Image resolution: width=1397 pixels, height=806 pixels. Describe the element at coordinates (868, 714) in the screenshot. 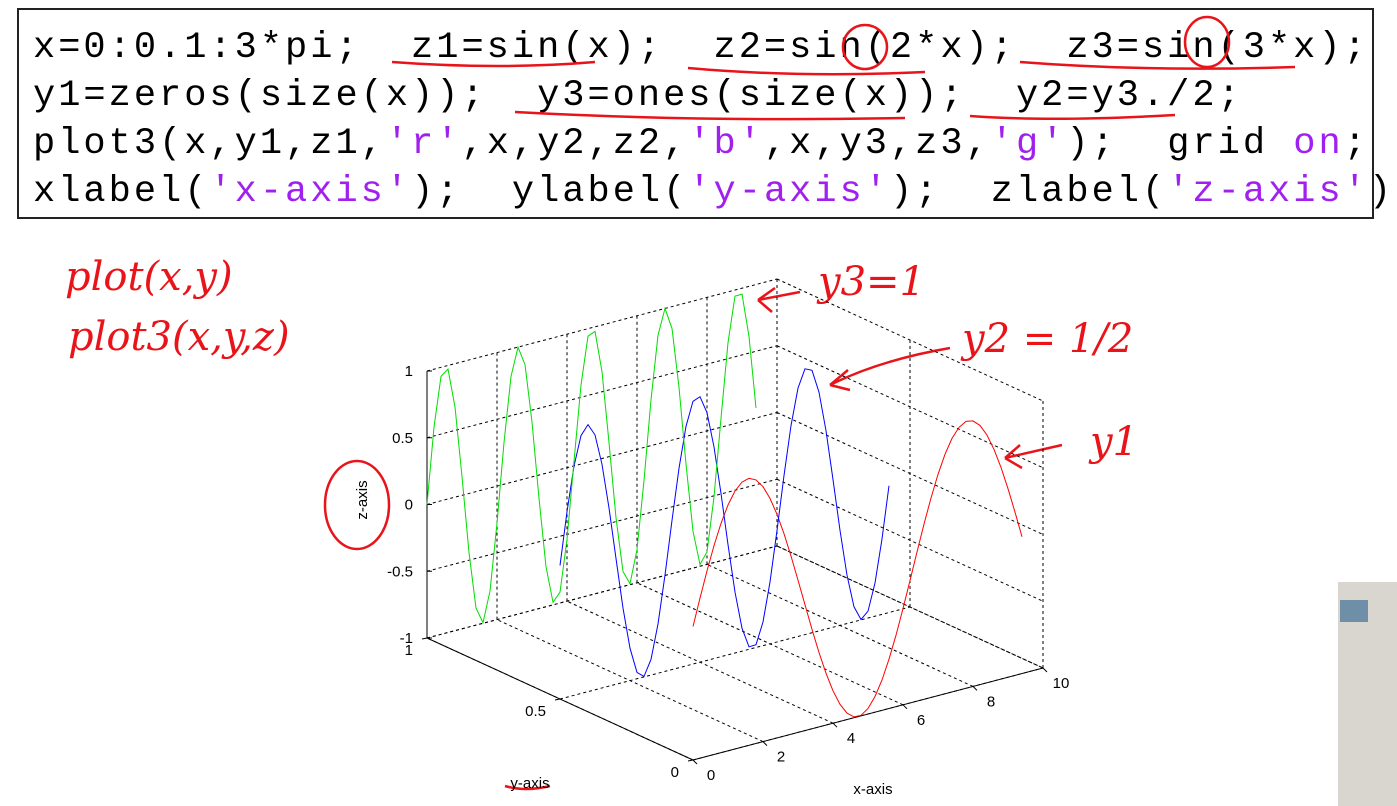

I see `axis-line` at that location.